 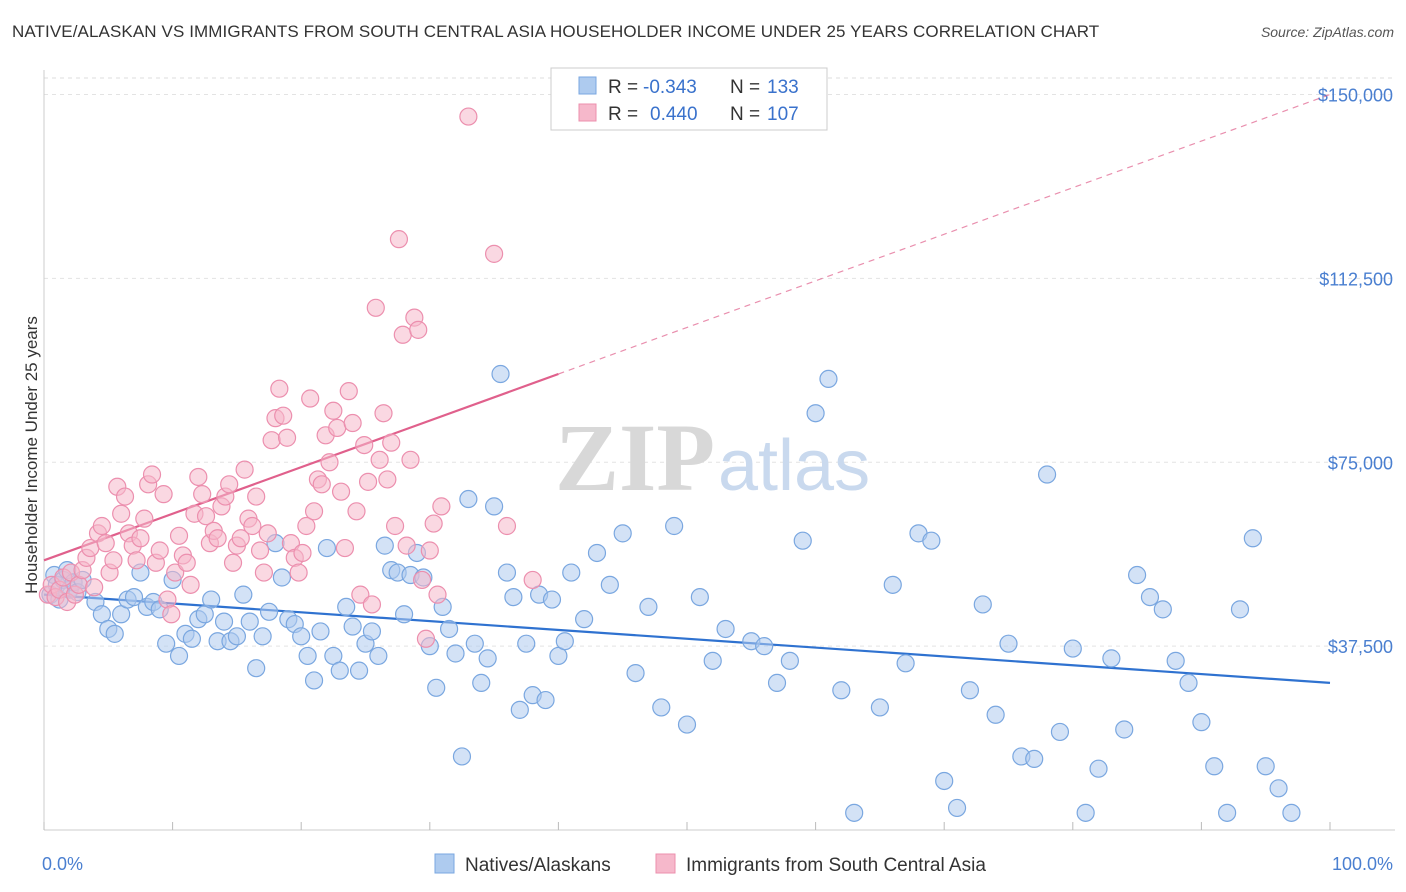 I want to click on x-tick-label-min: 0.0%, so click(x=62, y=864).